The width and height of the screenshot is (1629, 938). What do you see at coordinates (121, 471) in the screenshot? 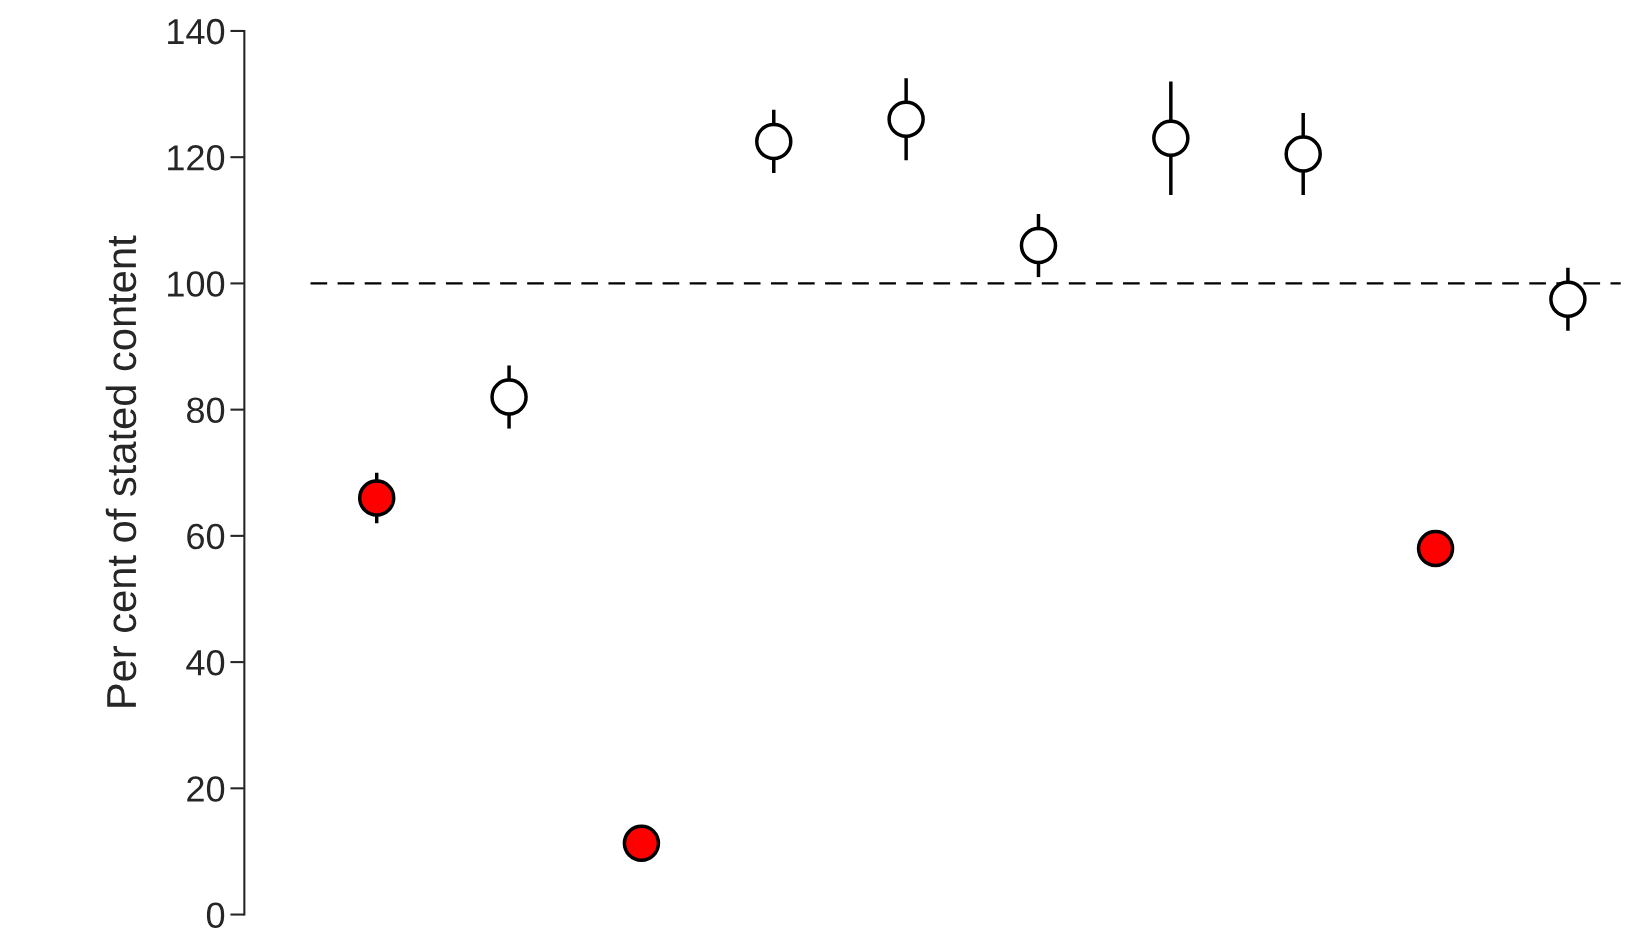
I see `y-axis-title: Per cent of stated content` at bounding box center [121, 471].